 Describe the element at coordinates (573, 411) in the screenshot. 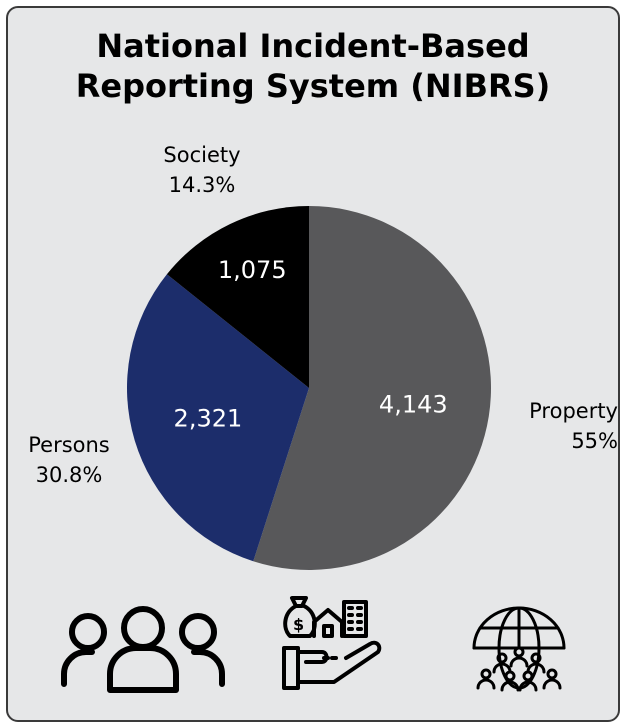

I see `property-name: Property` at that location.